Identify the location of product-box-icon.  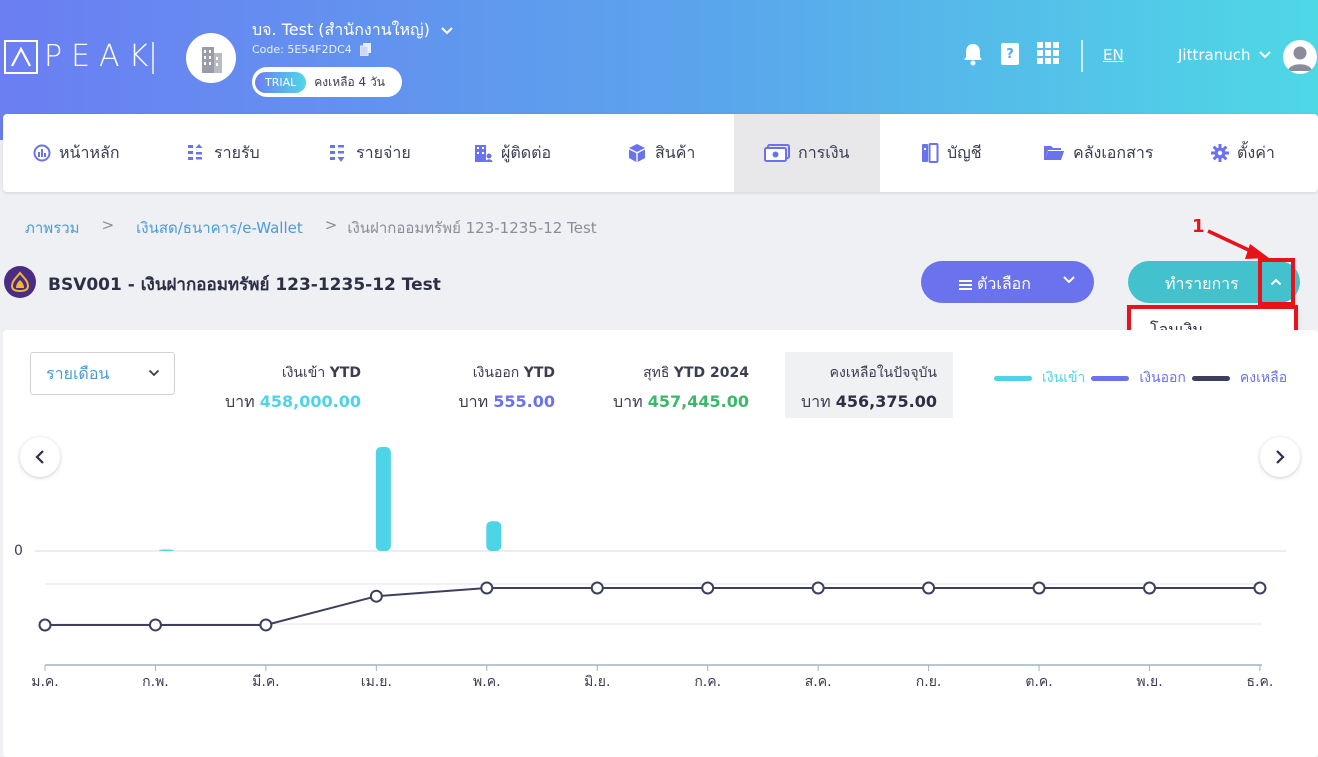
(637, 153).